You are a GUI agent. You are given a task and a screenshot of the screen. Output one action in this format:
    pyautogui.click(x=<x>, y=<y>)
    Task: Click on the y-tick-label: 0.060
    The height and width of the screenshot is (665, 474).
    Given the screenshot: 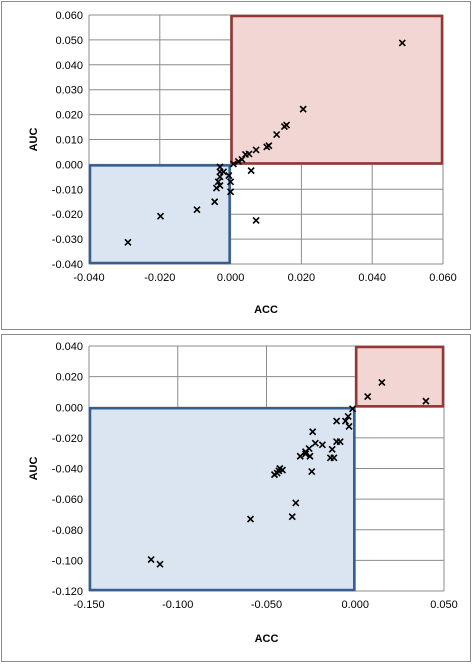 What is the action you would take?
    pyautogui.click(x=69, y=16)
    